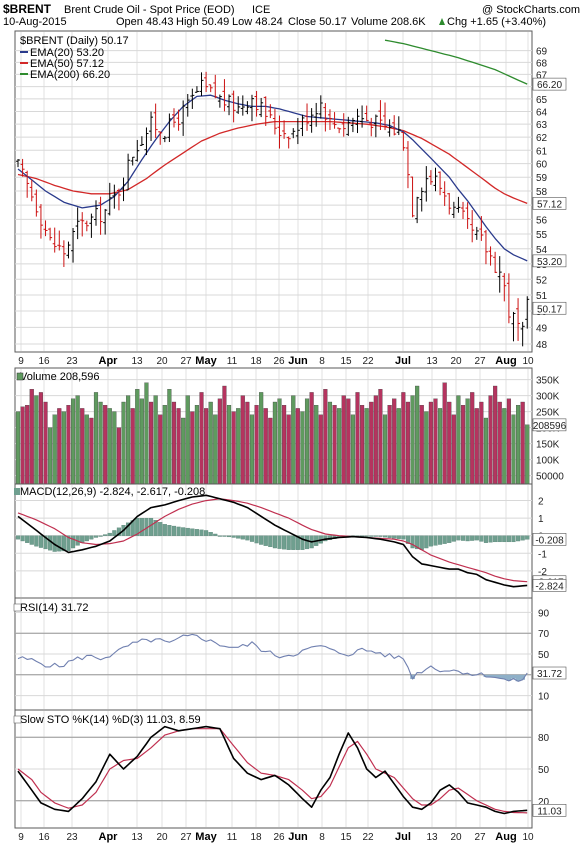 Image resolution: width=584 pixels, height=853 pixels. I want to click on rsi-panel-title: RSI(14) 31.72, so click(54, 608).